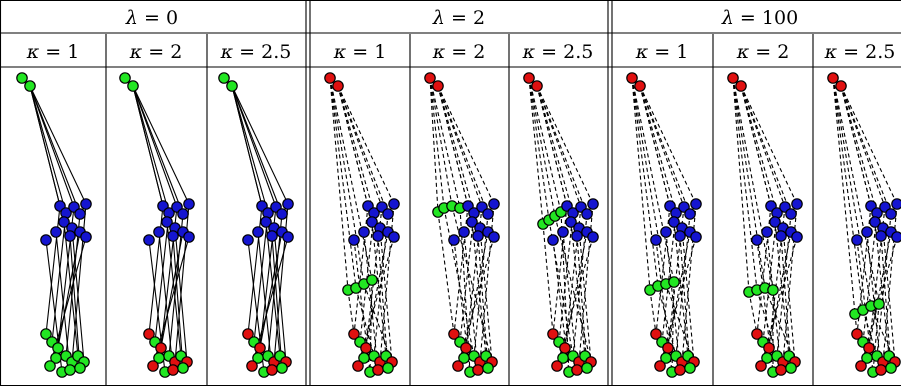  I want to click on subheader-kappa-2: κ = 2, so click(156, 52).